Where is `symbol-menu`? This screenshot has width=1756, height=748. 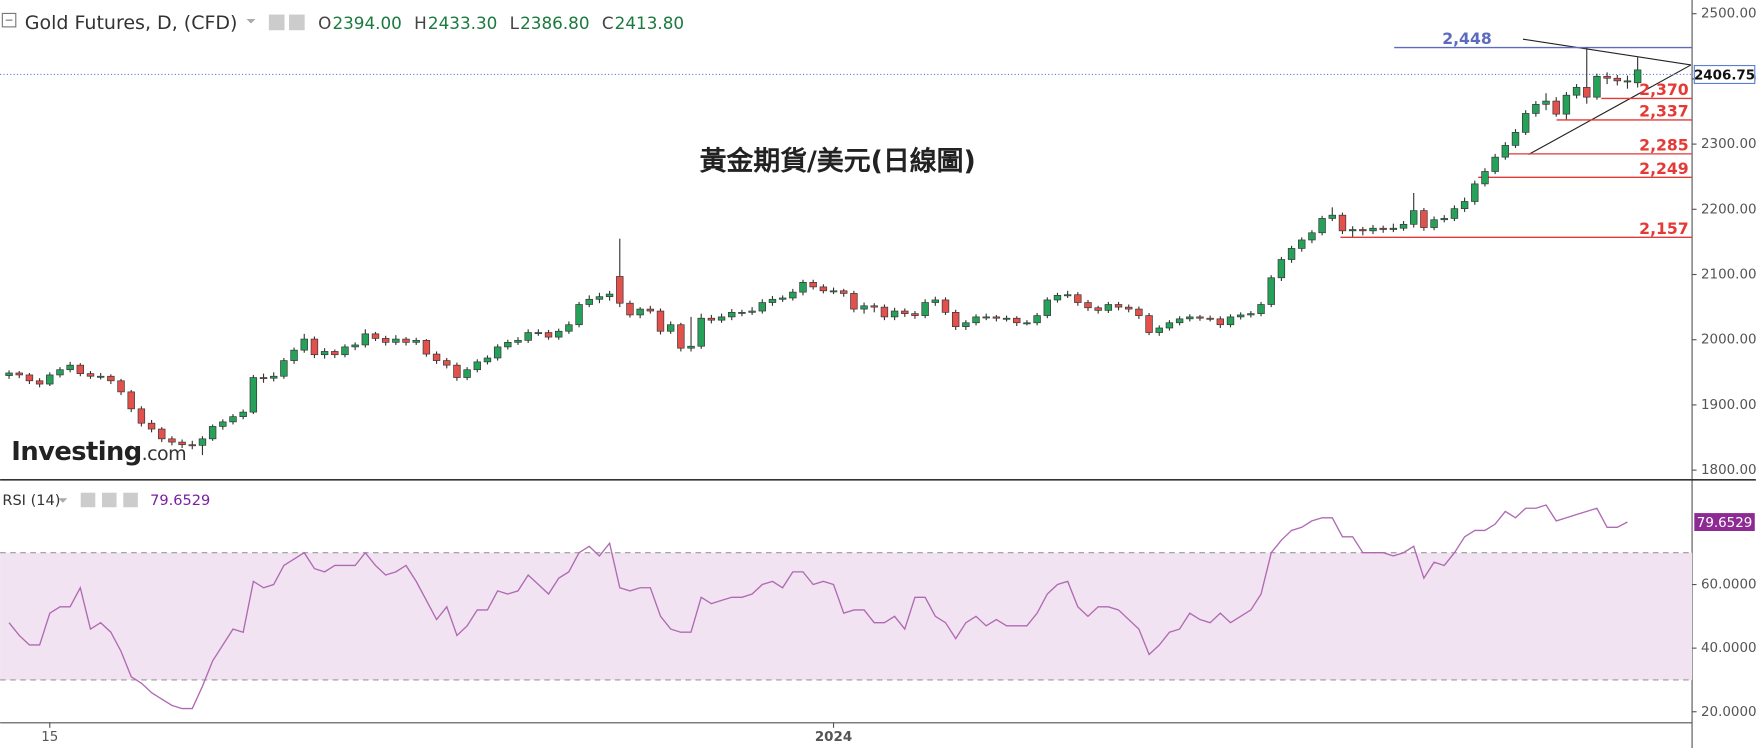 symbol-menu is located at coordinates (251, 21).